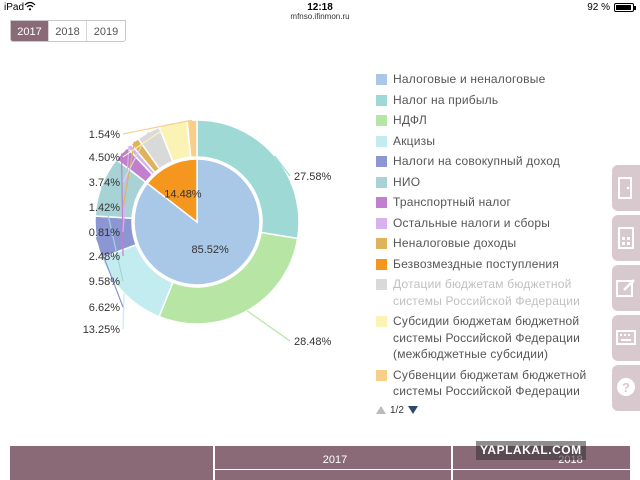  Describe the element at coordinates (496, 182) in the screenshot. I see `legend-item: НИО` at that location.